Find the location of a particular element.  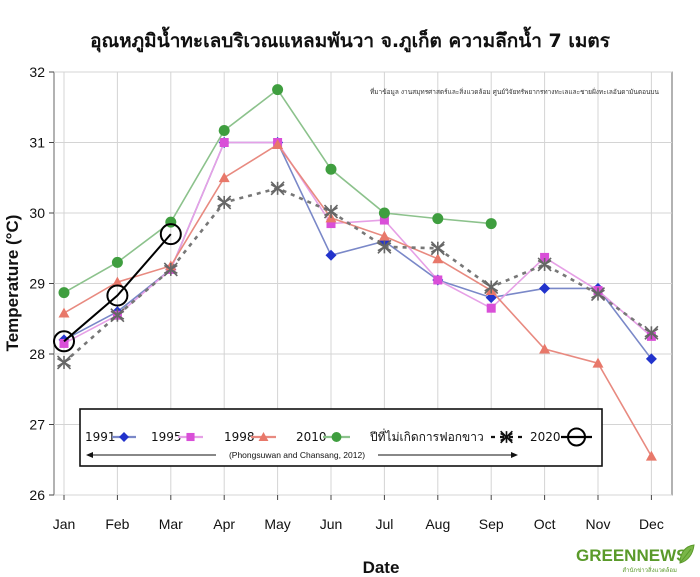

legend-entry: 1995 is located at coordinates (177, 437).